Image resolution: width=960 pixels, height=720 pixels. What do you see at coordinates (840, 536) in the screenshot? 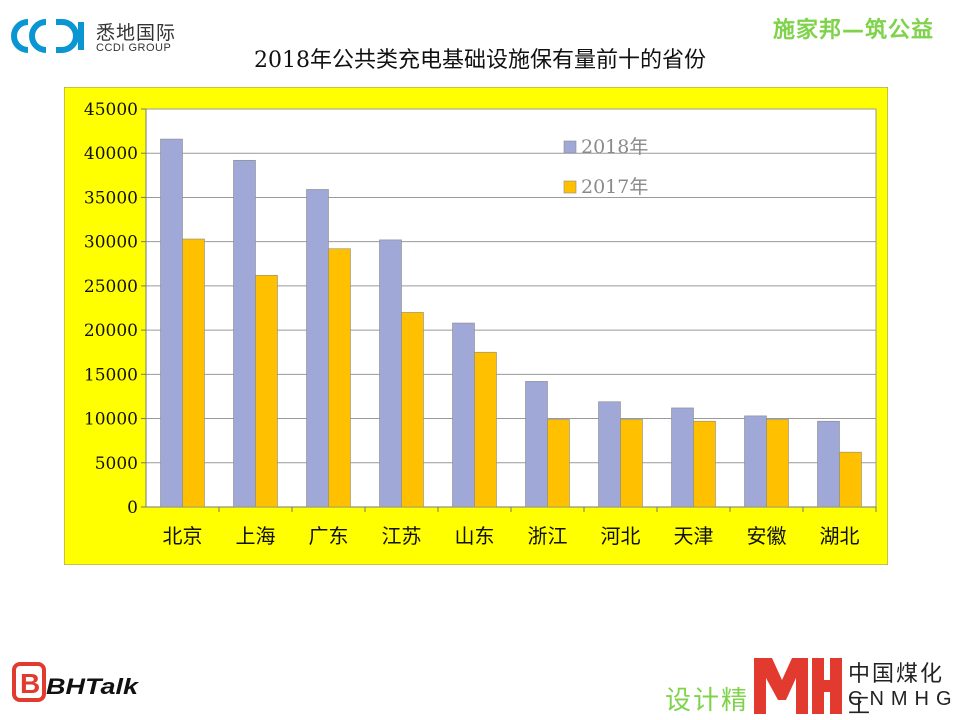
I see `x-tick-label: 湖北` at bounding box center [840, 536].